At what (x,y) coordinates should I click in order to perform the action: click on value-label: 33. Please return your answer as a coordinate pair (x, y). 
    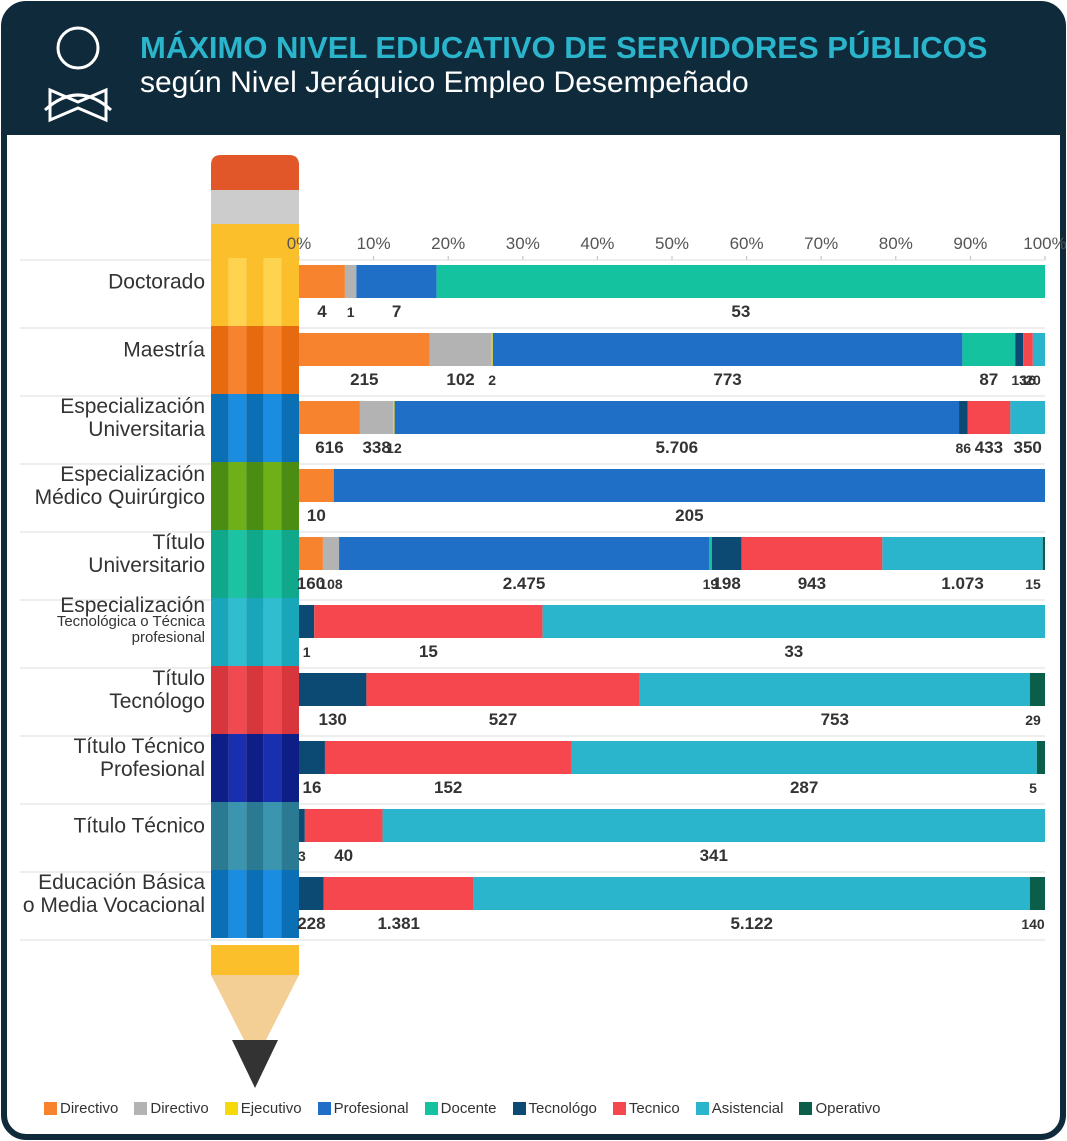
    Looking at the image, I should click on (793, 651).